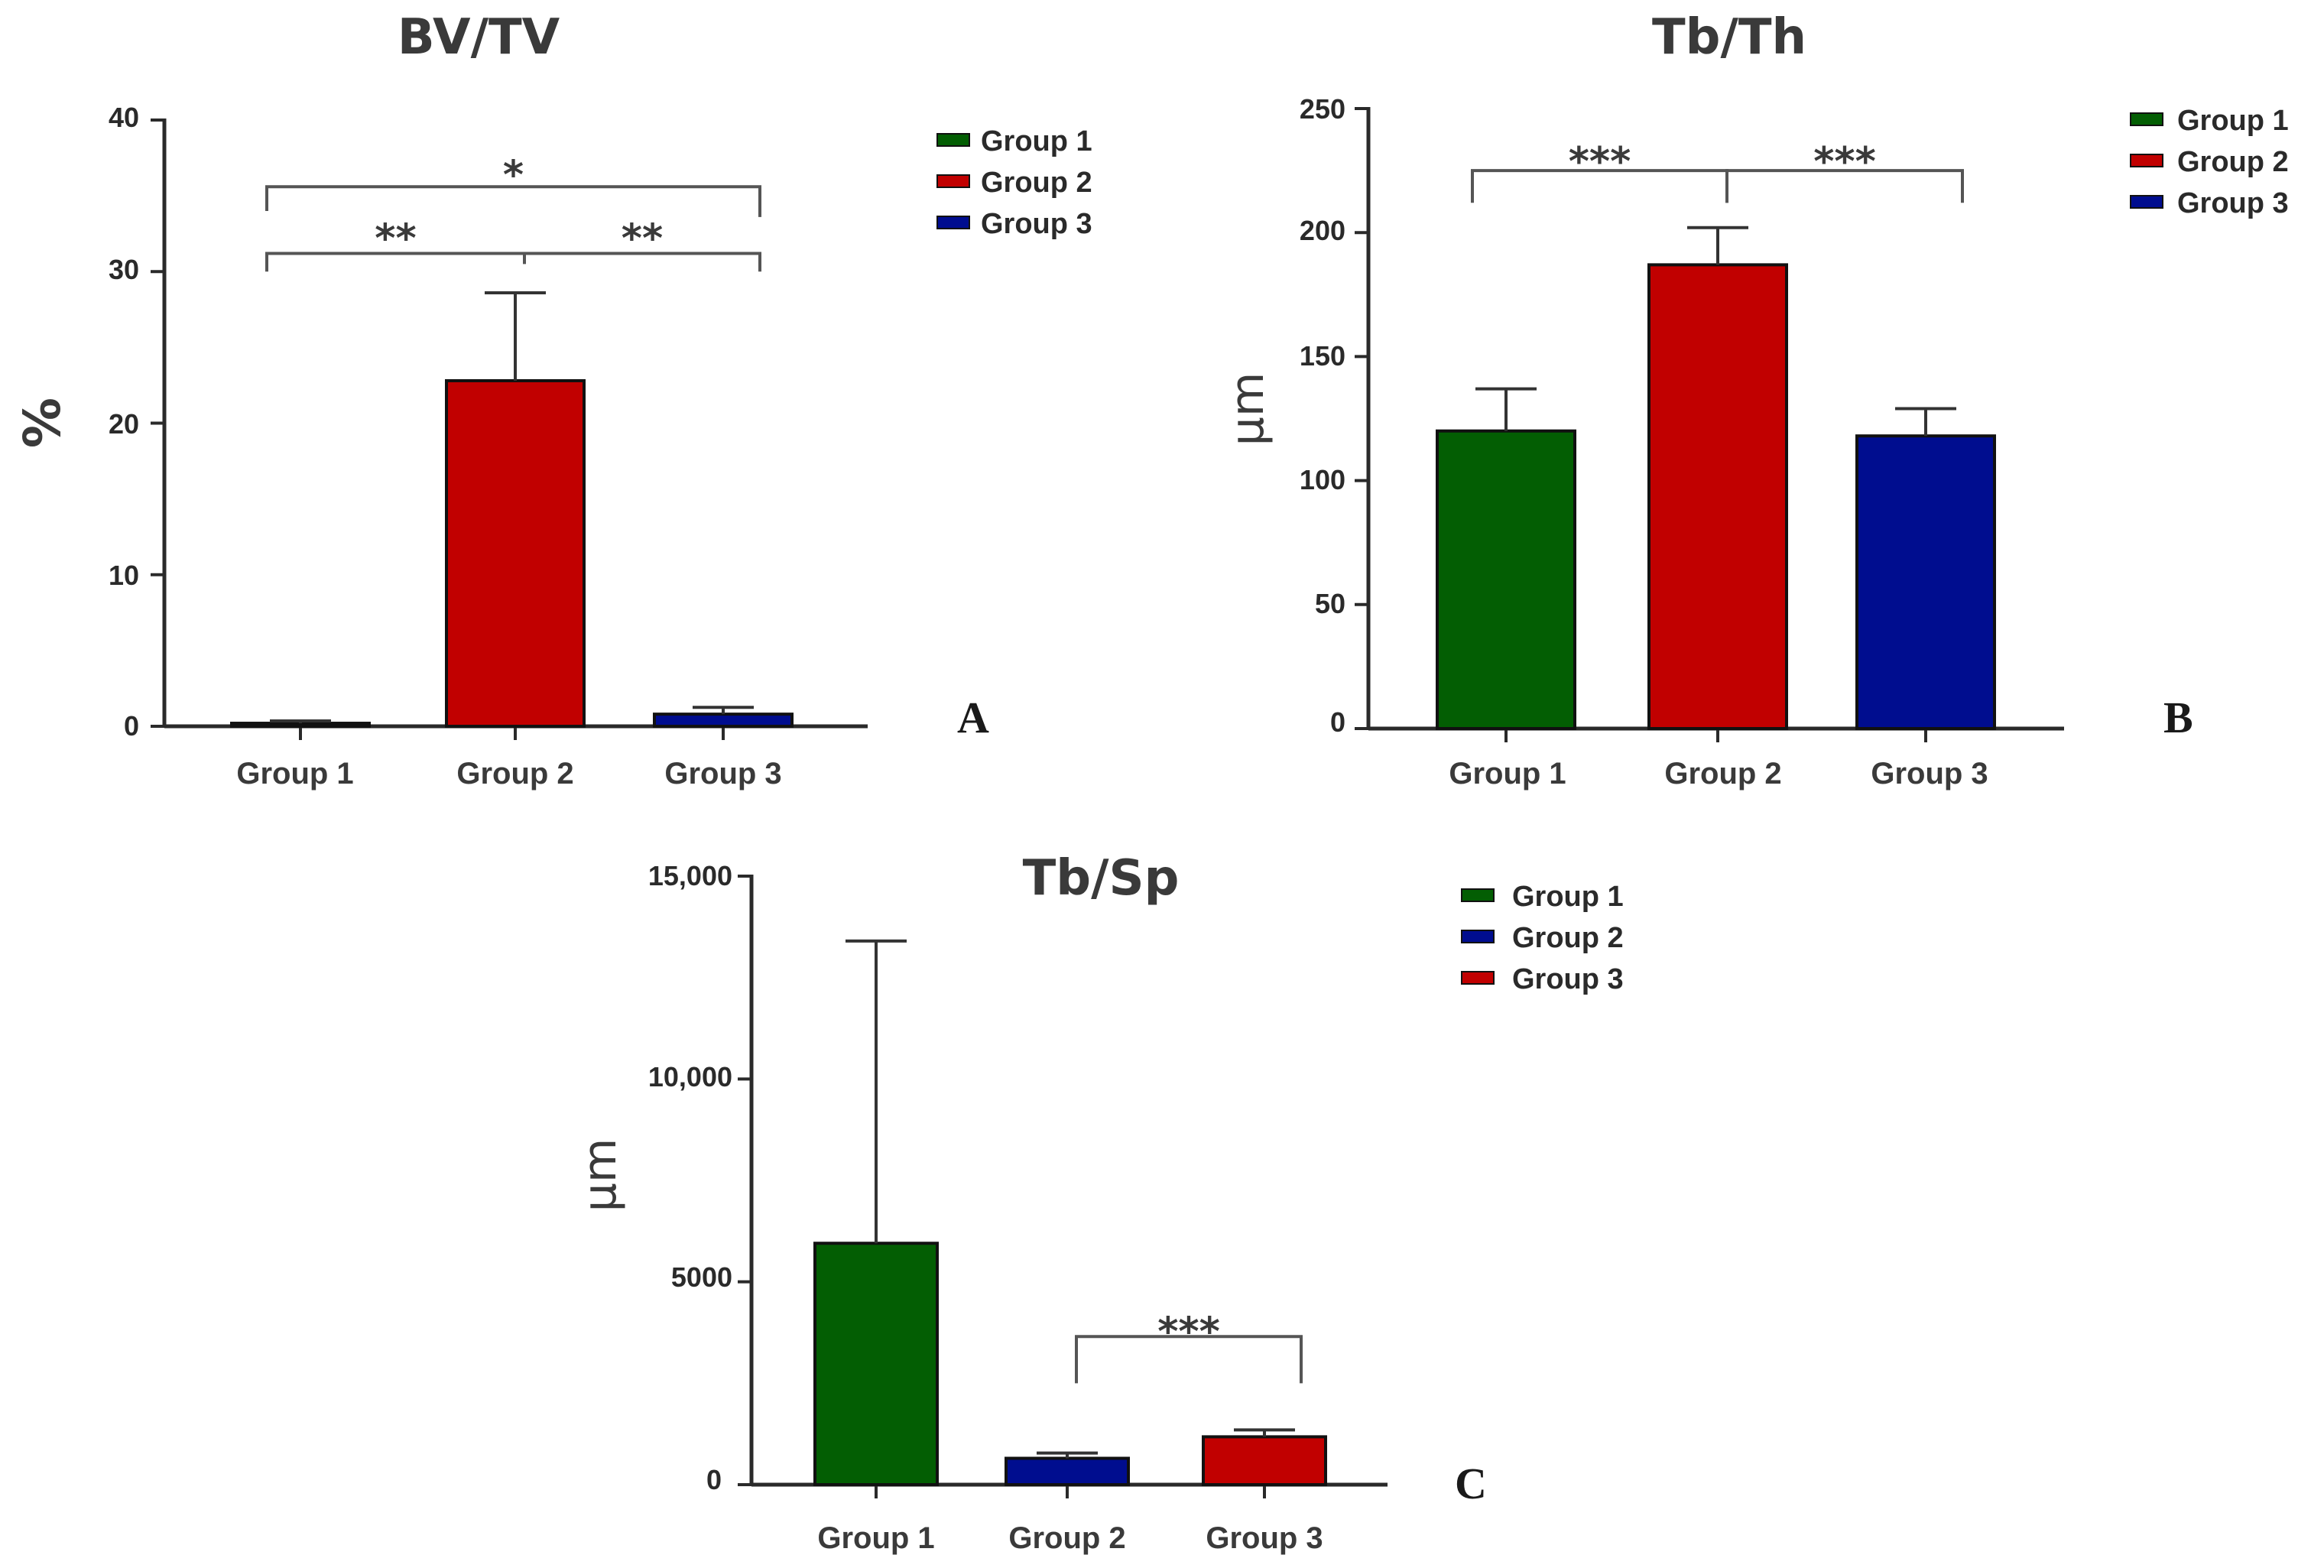  I want to click on panel-a-legend-label: Group 1, so click(1036, 141).